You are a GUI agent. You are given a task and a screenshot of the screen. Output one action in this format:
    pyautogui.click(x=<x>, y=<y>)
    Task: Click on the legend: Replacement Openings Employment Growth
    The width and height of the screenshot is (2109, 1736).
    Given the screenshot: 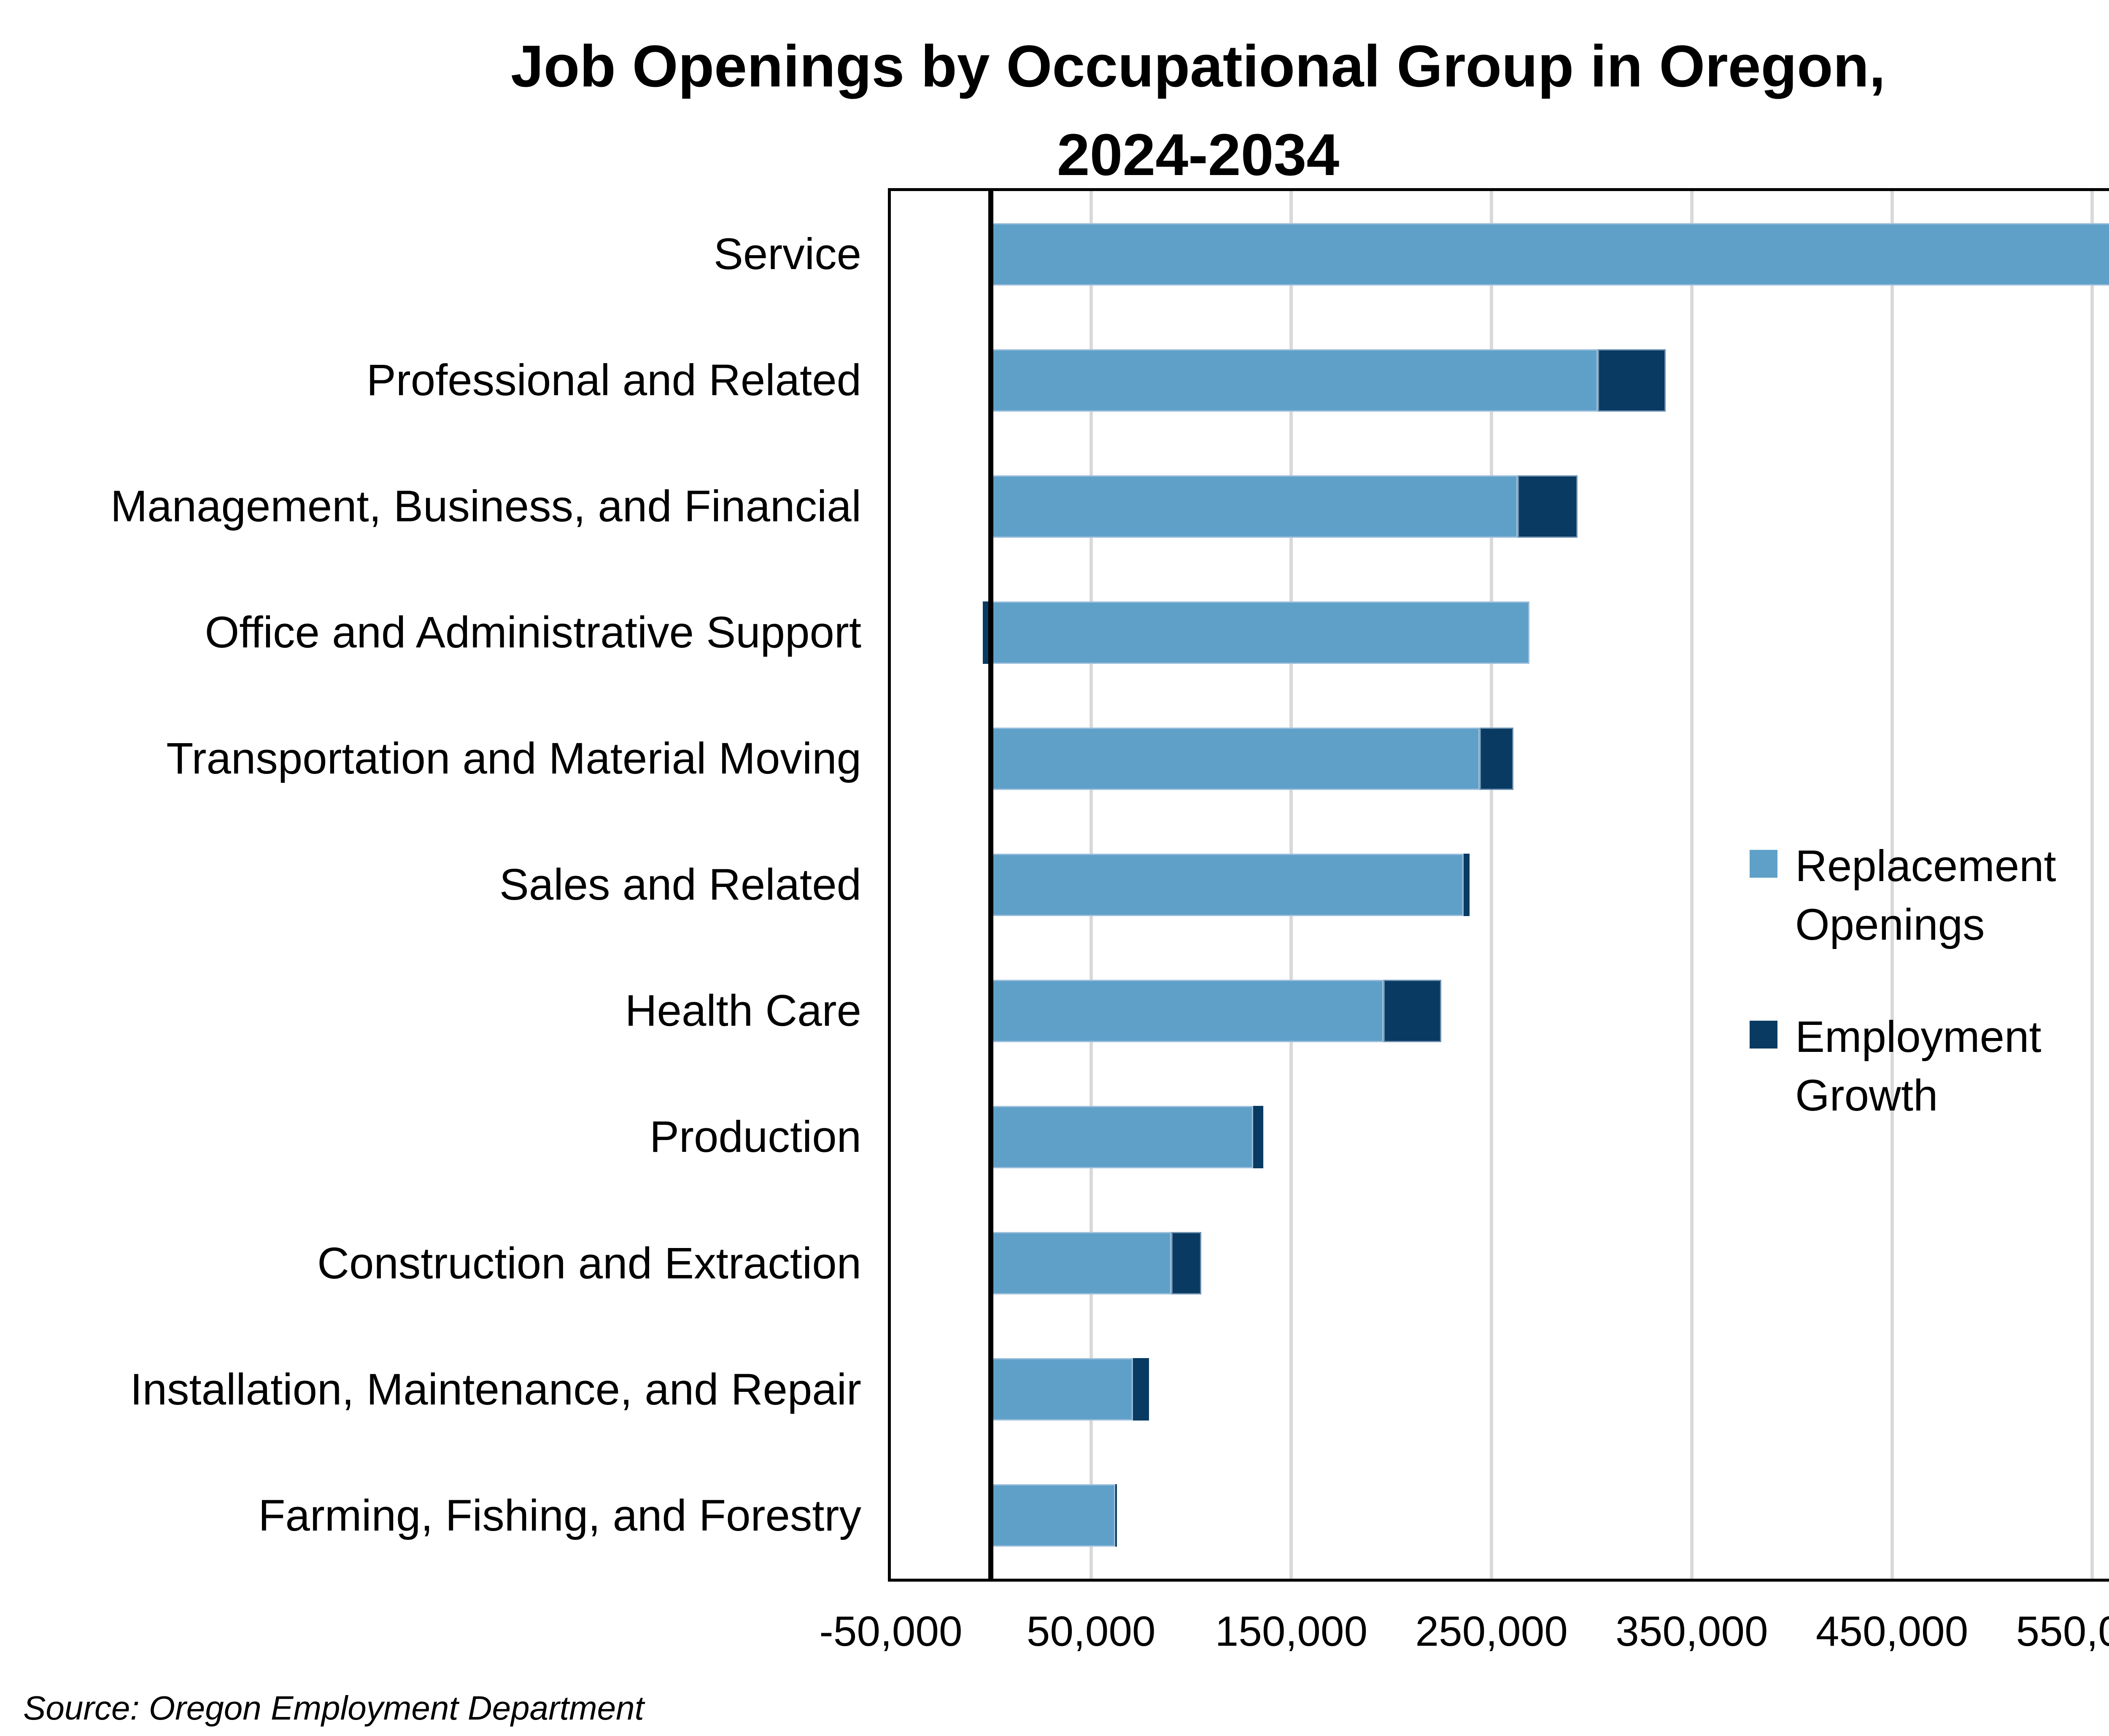 What is the action you would take?
    pyautogui.click(x=1926, y=981)
    